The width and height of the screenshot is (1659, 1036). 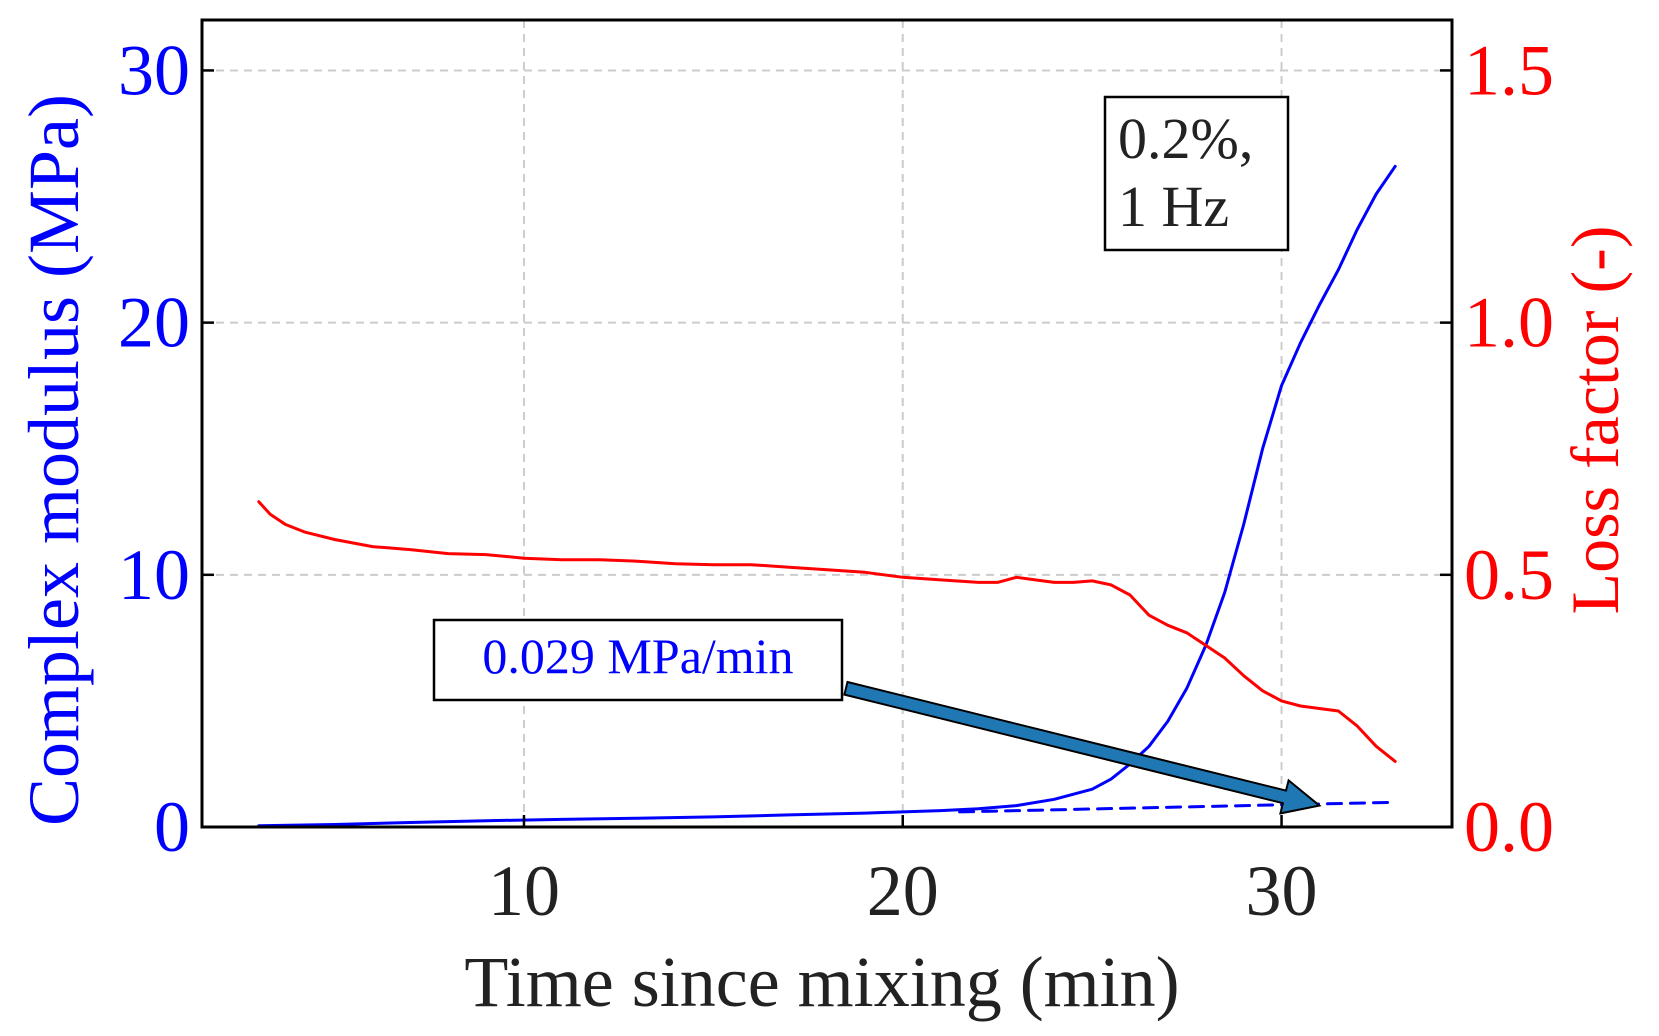 What do you see at coordinates (1173, 206) in the screenshot?
I see `condition-line-2: 1 Hz` at bounding box center [1173, 206].